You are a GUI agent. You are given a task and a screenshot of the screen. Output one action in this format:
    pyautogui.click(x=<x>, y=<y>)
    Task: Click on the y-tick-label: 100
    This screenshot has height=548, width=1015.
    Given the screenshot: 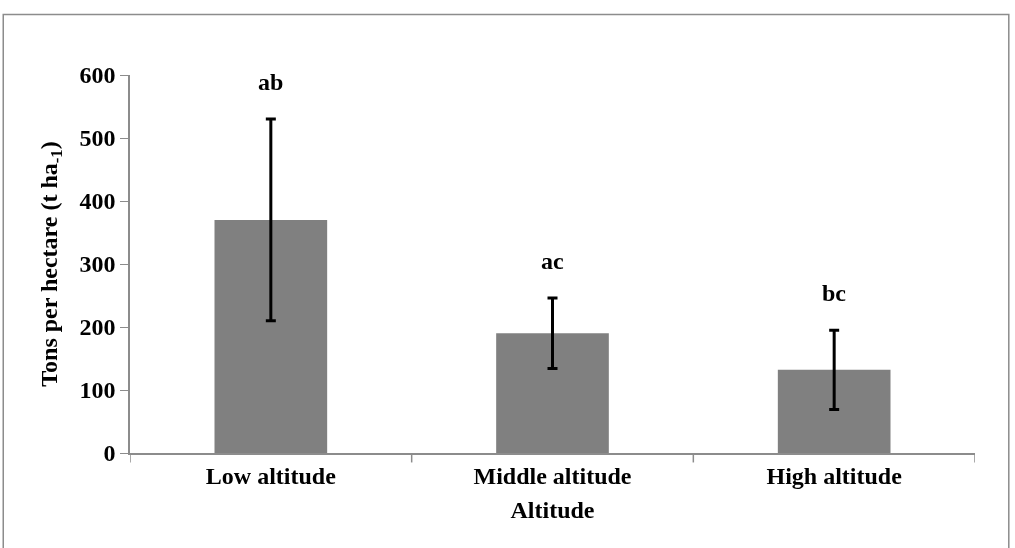 What is the action you would take?
    pyautogui.click(x=97, y=390)
    